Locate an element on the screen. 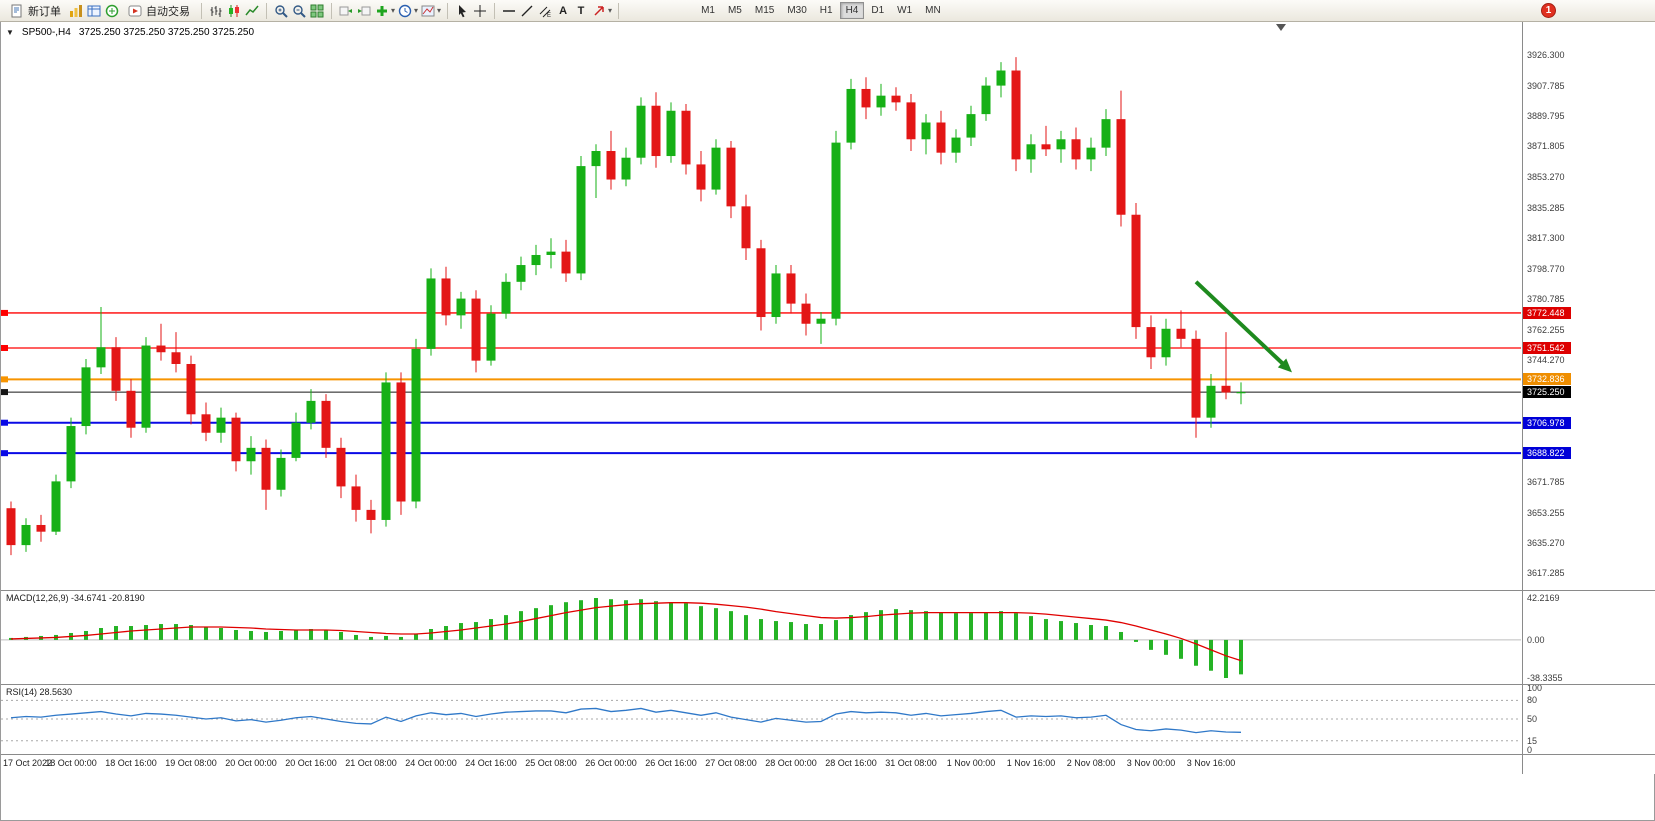 The width and height of the screenshot is (1655, 821). price-tag: 3706.978 is located at coordinates (1547, 422).